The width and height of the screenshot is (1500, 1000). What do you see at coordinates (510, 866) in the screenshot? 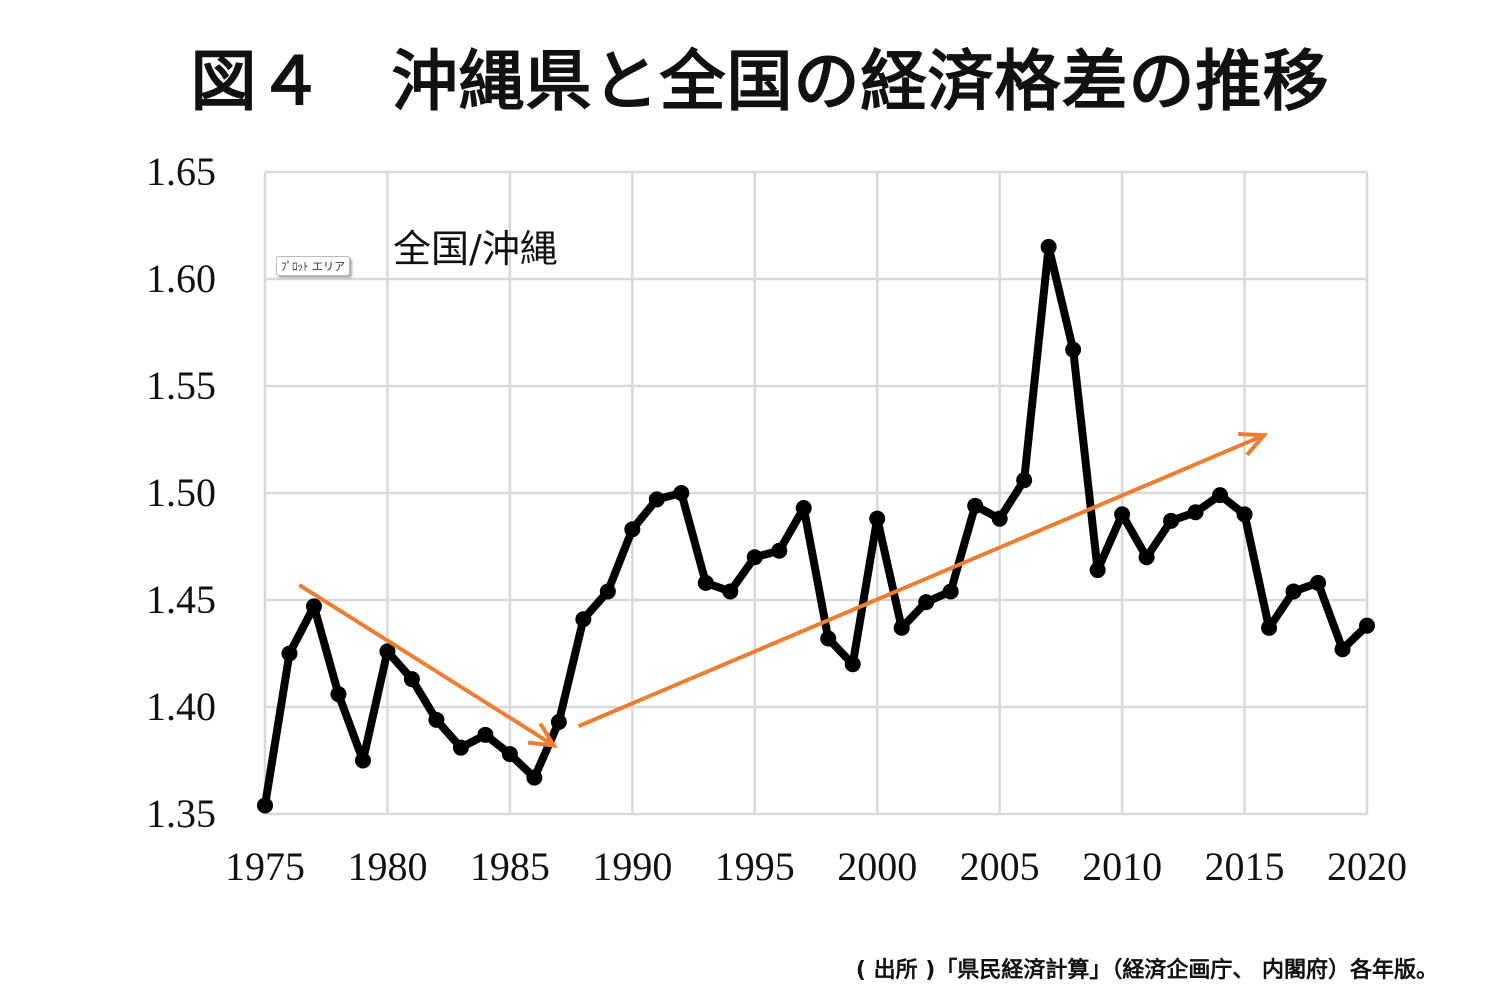
I see `x-tick-label: 1985` at bounding box center [510, 866].